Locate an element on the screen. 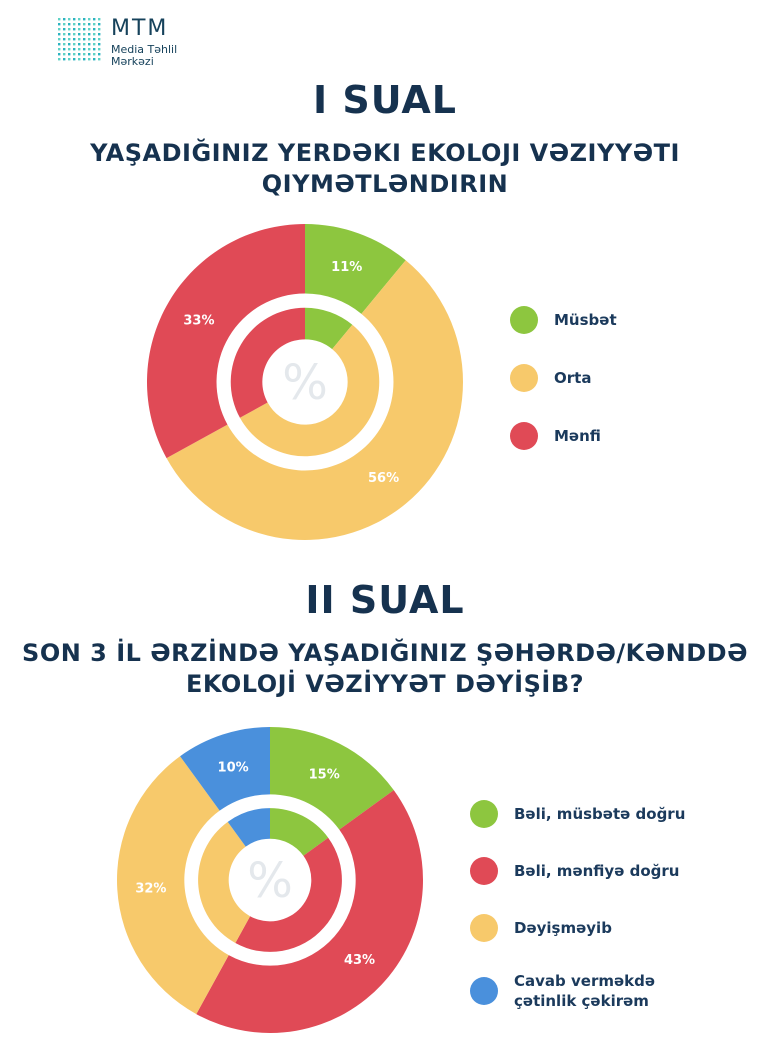 The height and width of the screenshot is (1056, 770). data-label-2: 43% is located at coordinates (359, 960).